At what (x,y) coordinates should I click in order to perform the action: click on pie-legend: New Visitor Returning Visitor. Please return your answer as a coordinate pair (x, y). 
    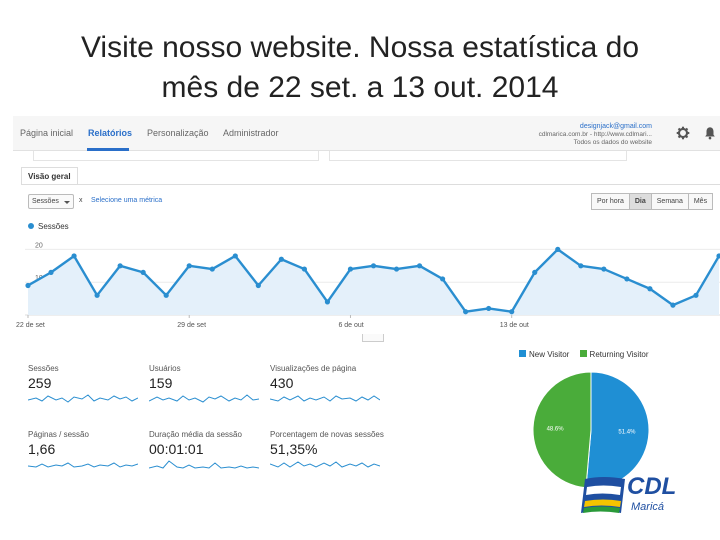
    Looking at the image, I should click on (584, 354).